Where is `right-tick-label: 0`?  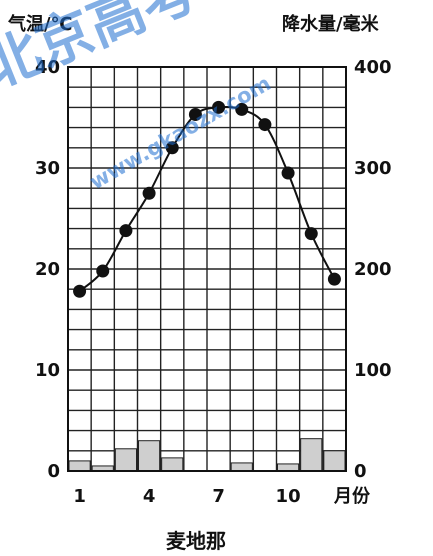
right-tick-label: 0 is located at coordinates (360, 471).